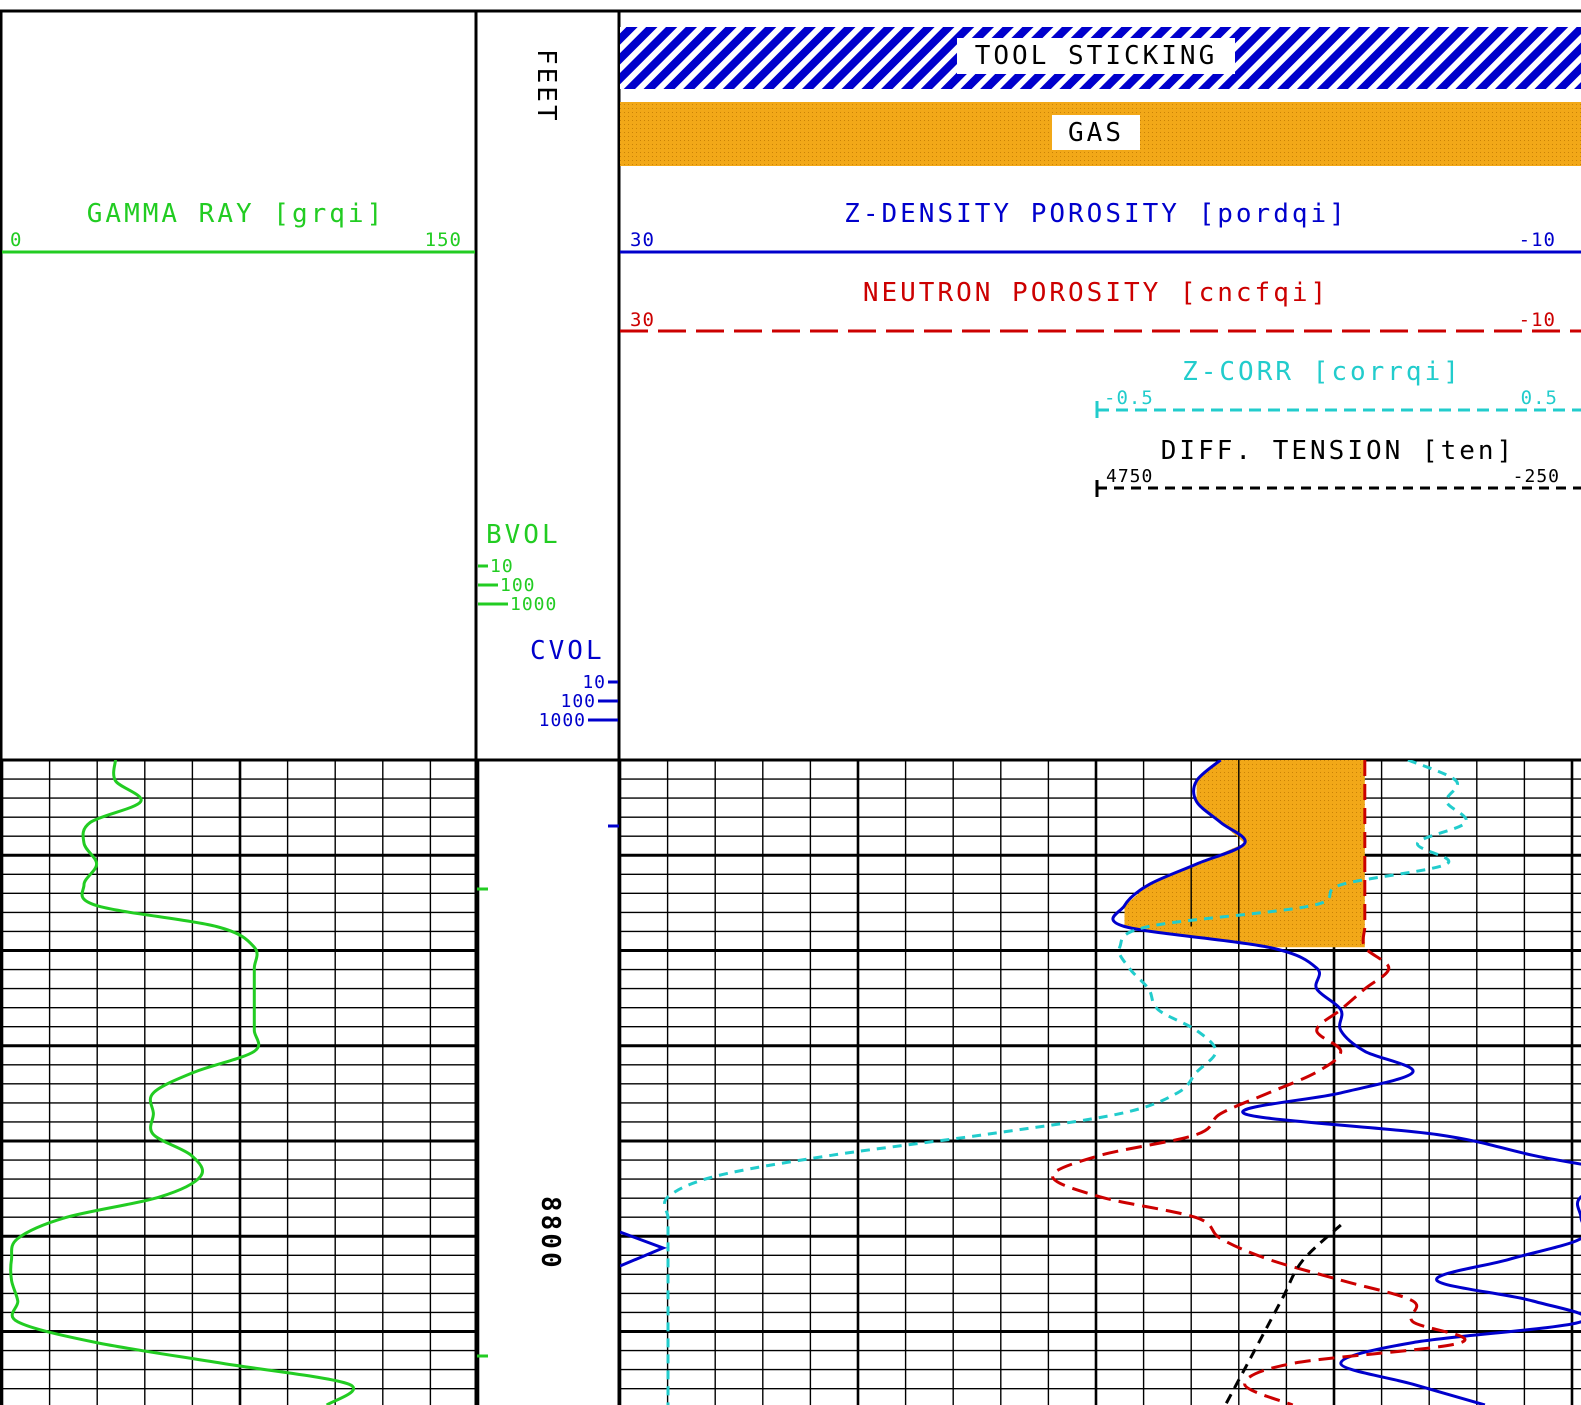 The width and height of the screenshot is (1581, 1405). What do you see at coordinates (1096, 214) in the screenshot?
I see `density-porosity-title: Z-DENSITY POROSITY [pordqi]` at bounding box center [1096, 214].